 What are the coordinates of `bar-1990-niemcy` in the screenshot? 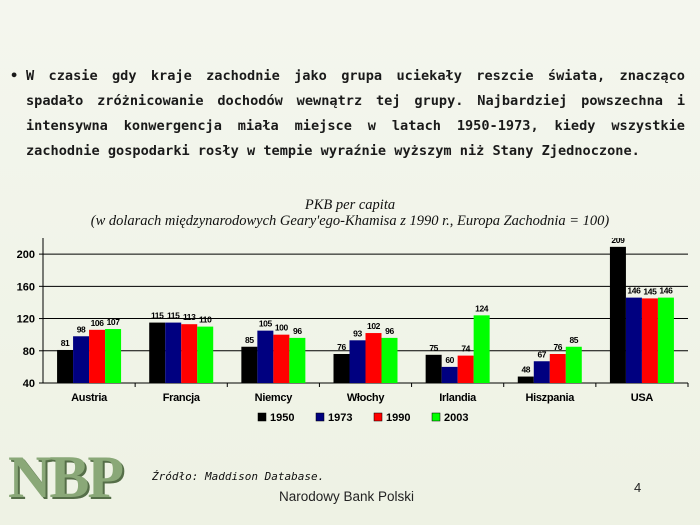 It's located at (281, 358).